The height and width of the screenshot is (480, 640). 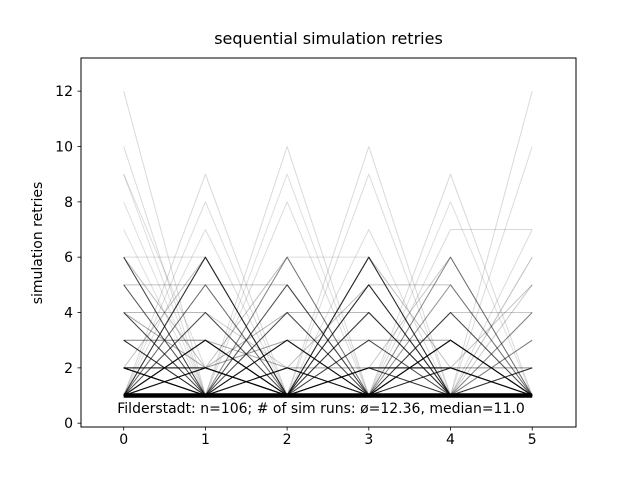 I want to click on y-tick-label: 6, so click(x=68, y=258).